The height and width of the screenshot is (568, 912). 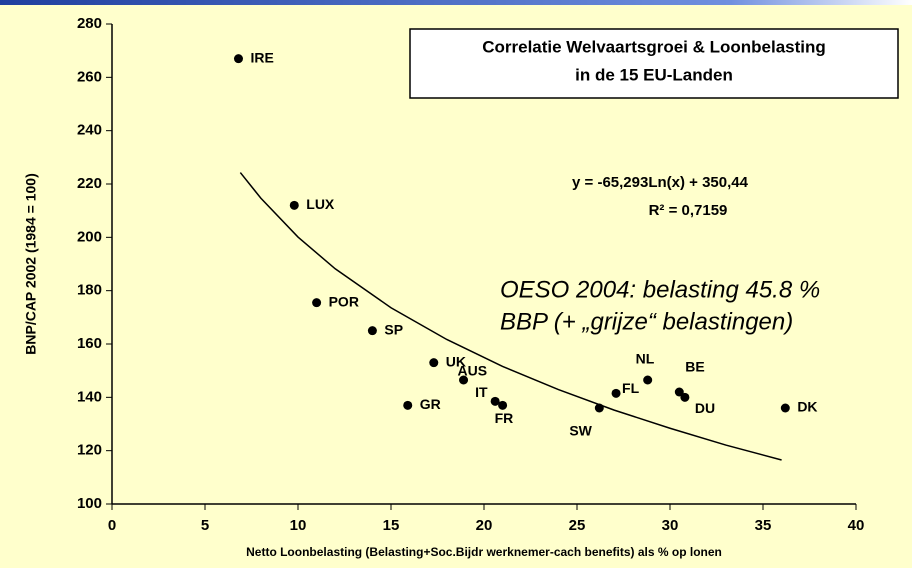 I want to click on y-tick-label: 260, so click(x=89, y=76).